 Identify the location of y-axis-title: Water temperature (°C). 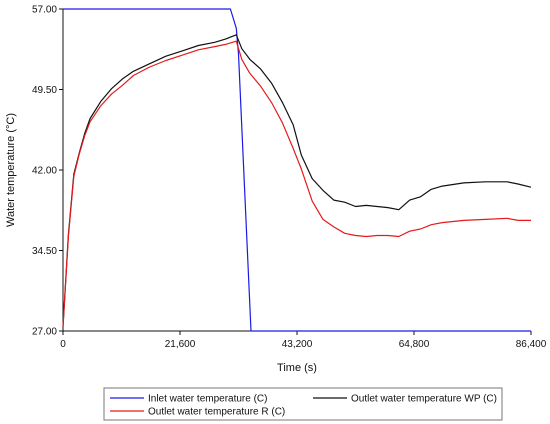
(11, 170).